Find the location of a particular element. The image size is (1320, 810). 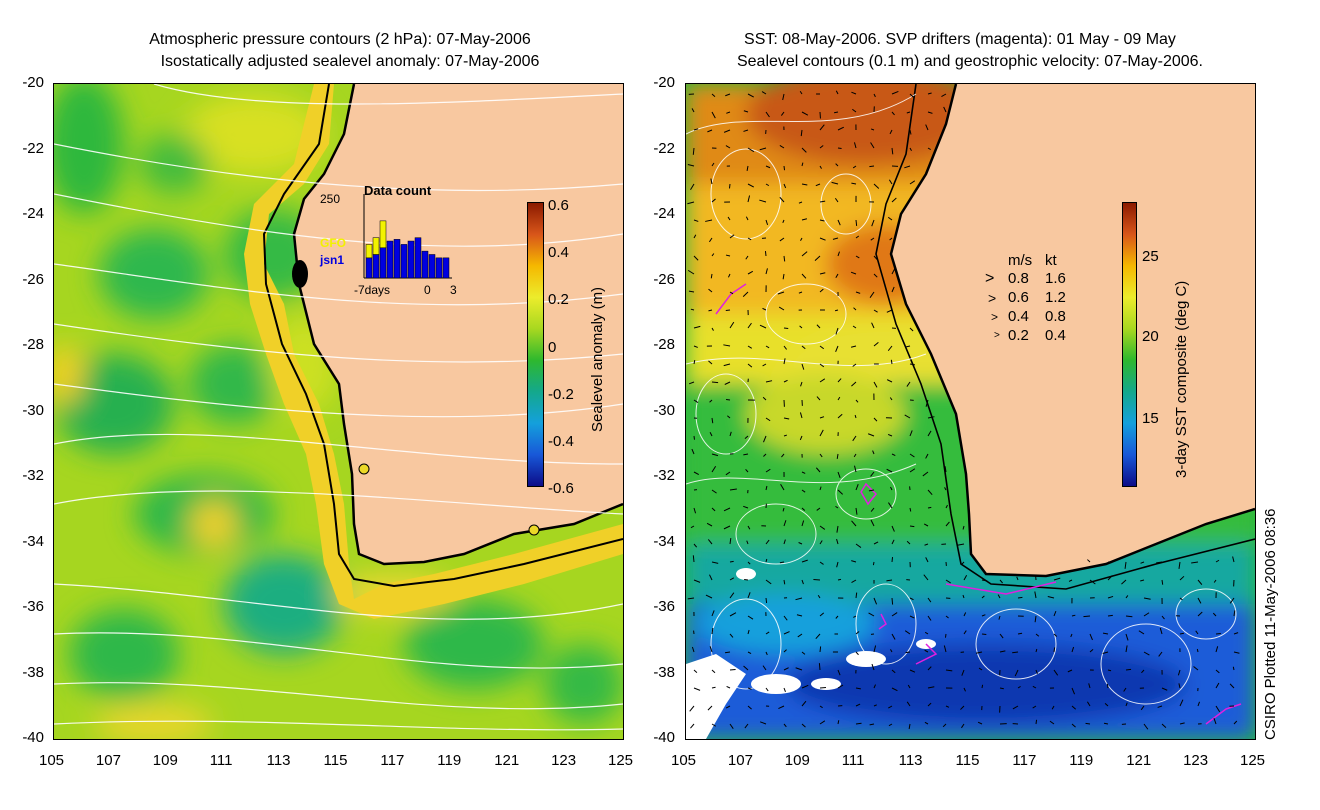

right-y-axis-tick: -30 is located at coordinates (664, 410).